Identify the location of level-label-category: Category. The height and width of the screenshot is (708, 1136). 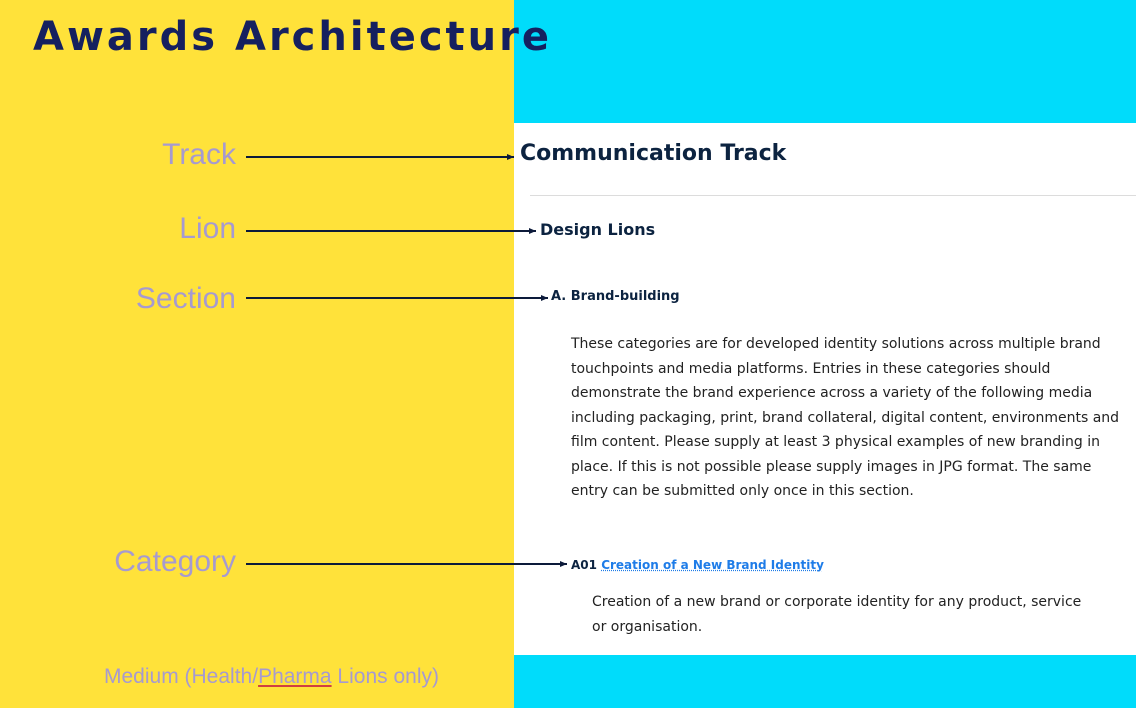
(175, 561).